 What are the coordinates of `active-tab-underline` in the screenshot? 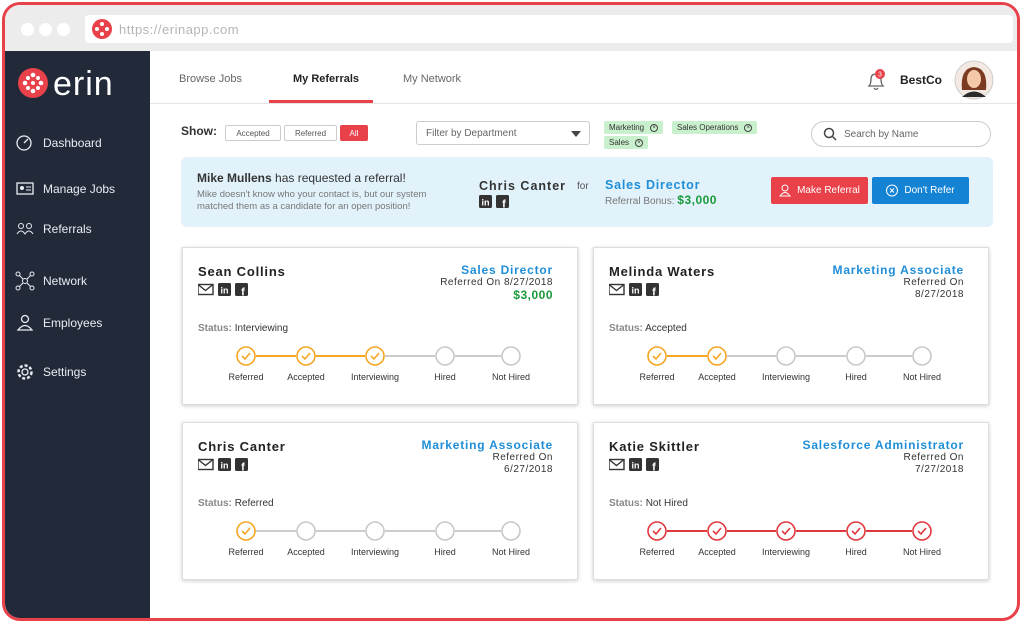 It's located at (321, 101).